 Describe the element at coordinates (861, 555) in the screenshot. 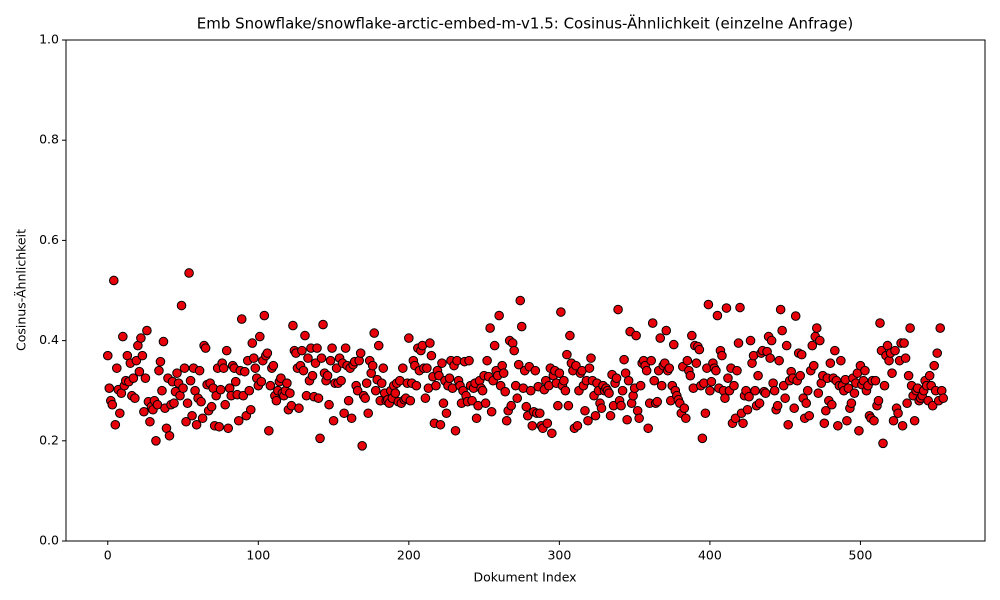

I see `x-tick-label: 500` at that location.